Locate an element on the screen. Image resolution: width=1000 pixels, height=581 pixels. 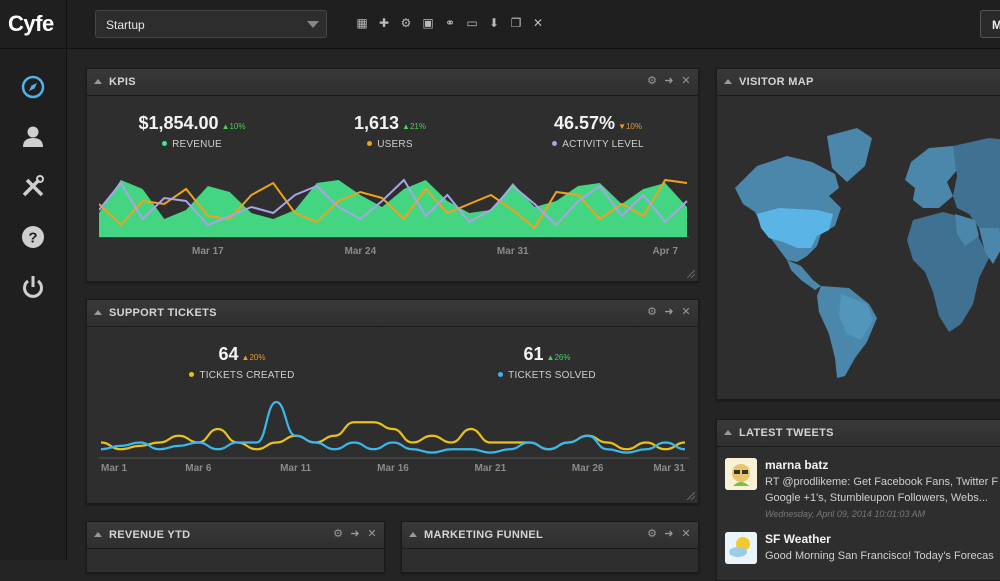
panel-title: VISITOR MAP is located at coordinates (776, 82).